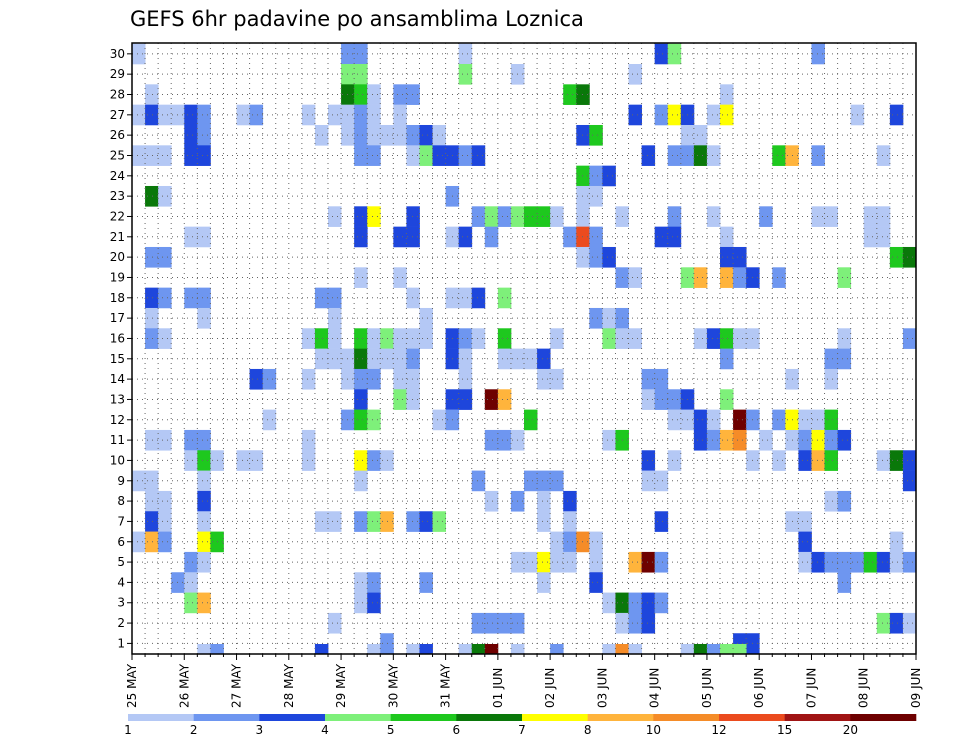 Image resolution: width=960 pixels, height=742 pixels. I want to click on y-tick-label: 29, so click(117, 74).